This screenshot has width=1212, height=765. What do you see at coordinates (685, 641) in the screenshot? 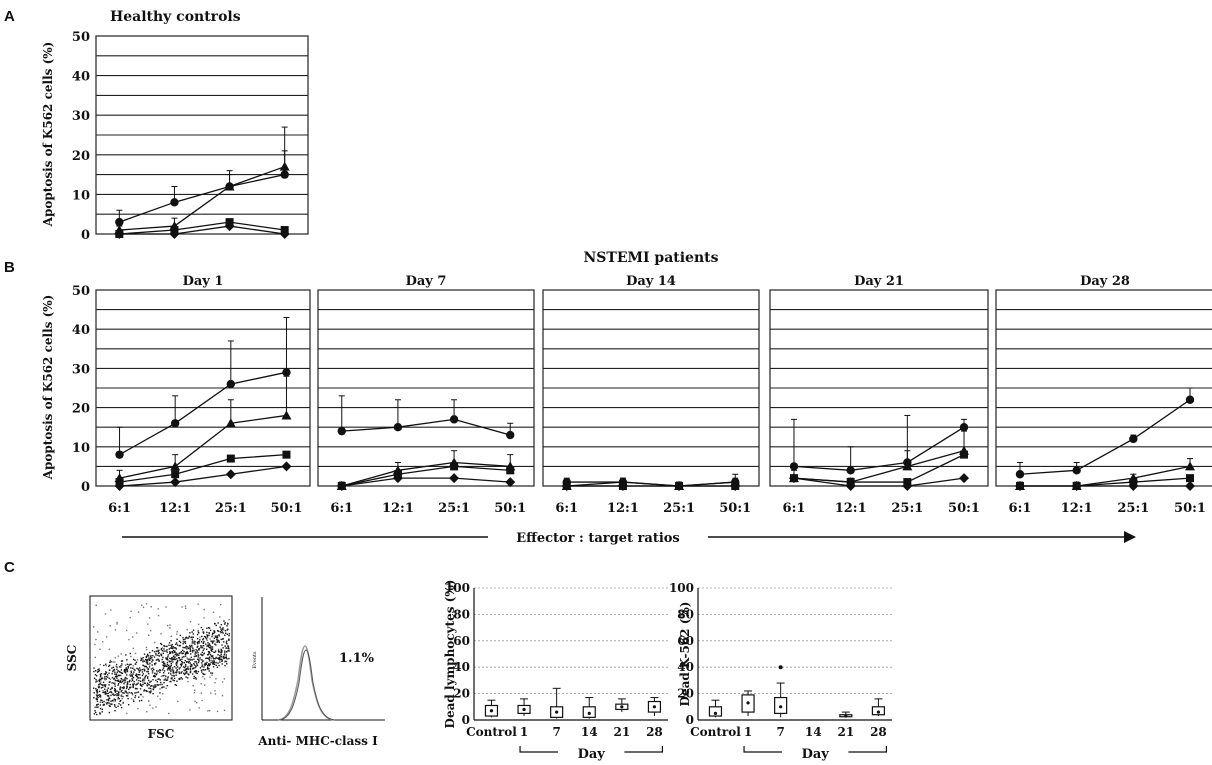
I see `y-tick-label: 60` at bounding box center [685, 641].